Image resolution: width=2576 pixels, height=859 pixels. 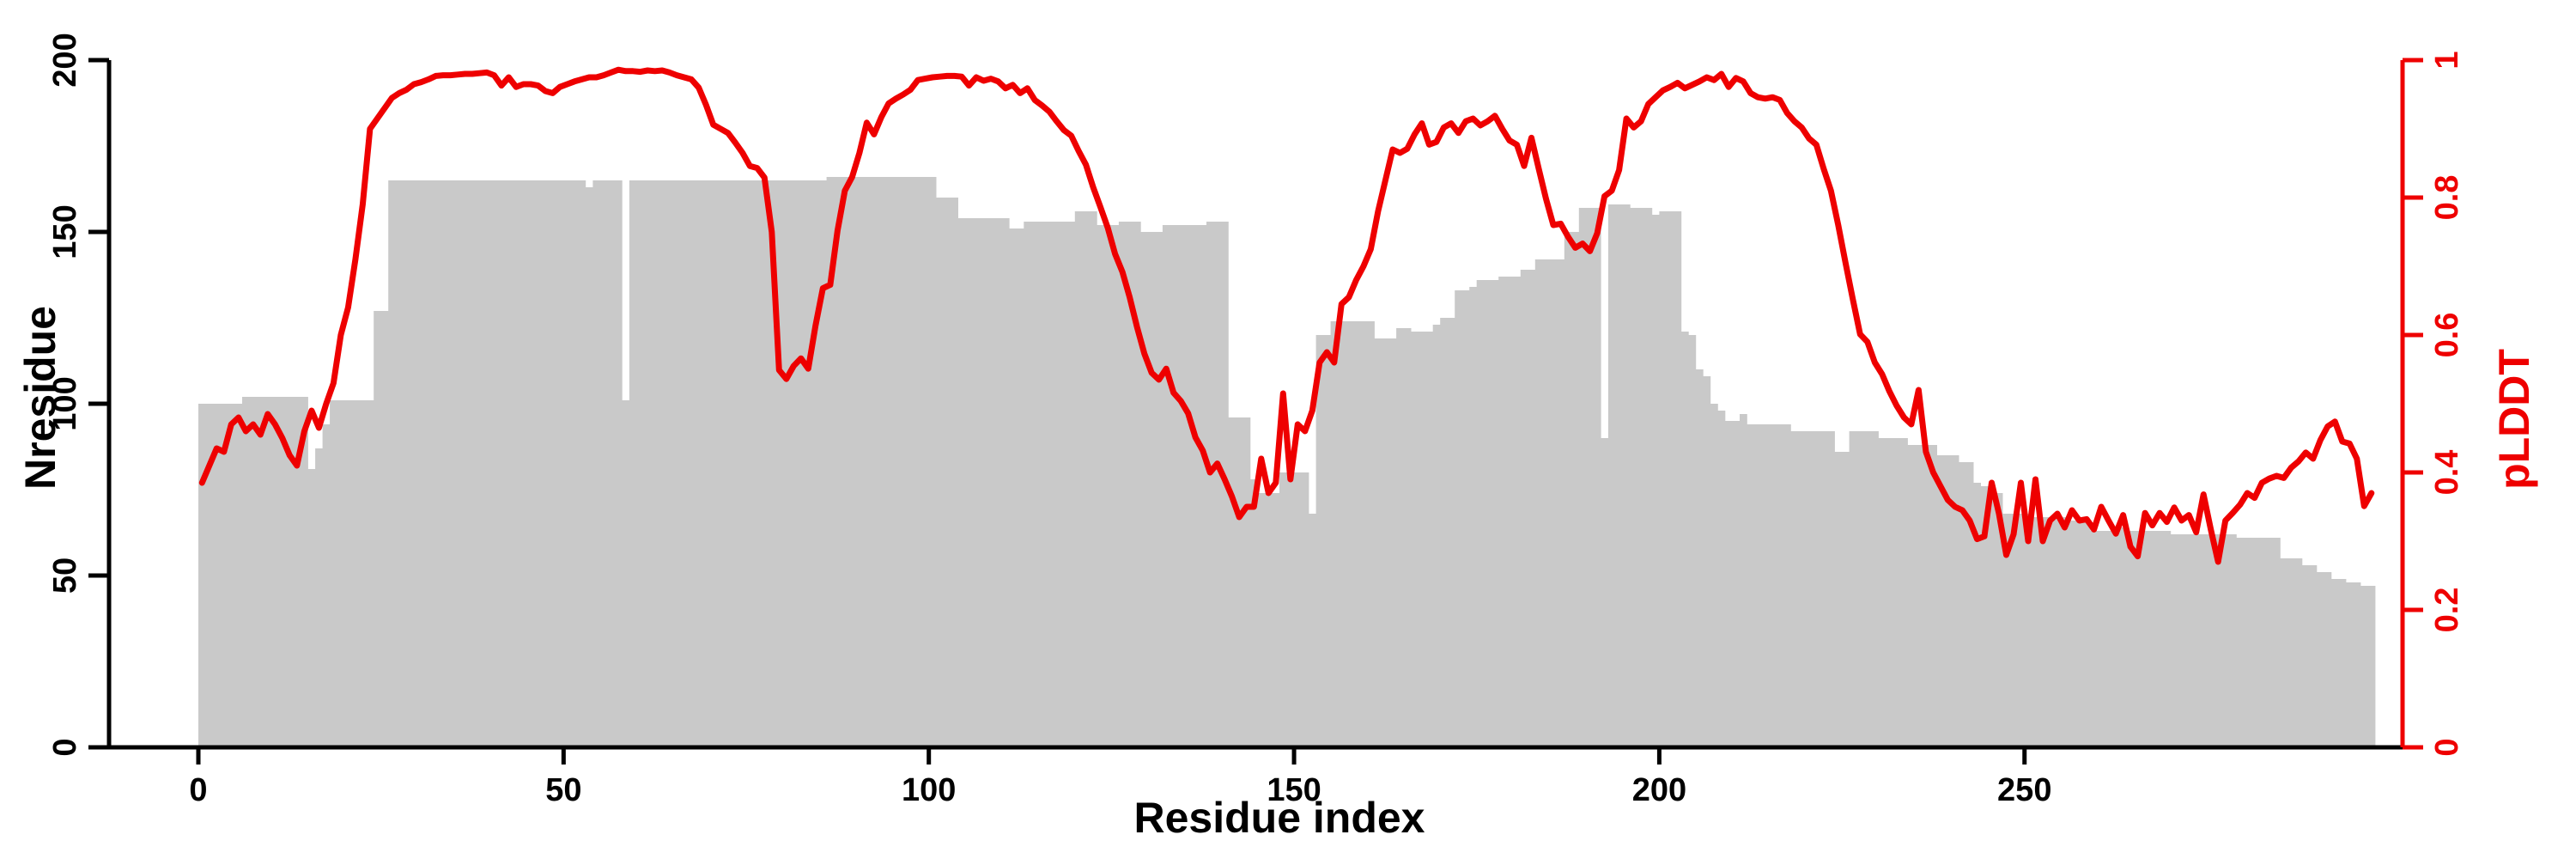 I want to click on y-axis-right-tick-label: 0, so click(x=2447, y=747).